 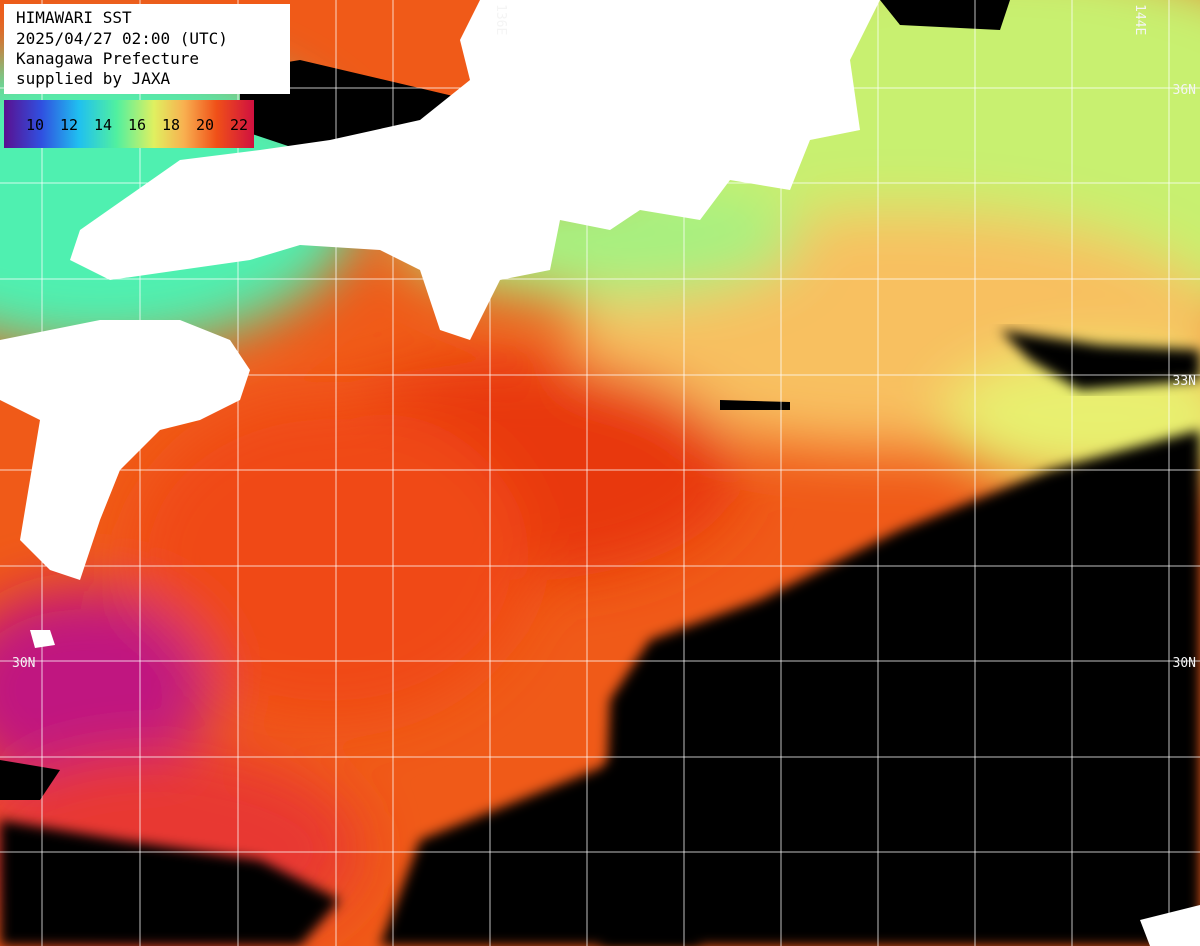 I want to click on lat-label: 33N, so click(x=1184, y=381).